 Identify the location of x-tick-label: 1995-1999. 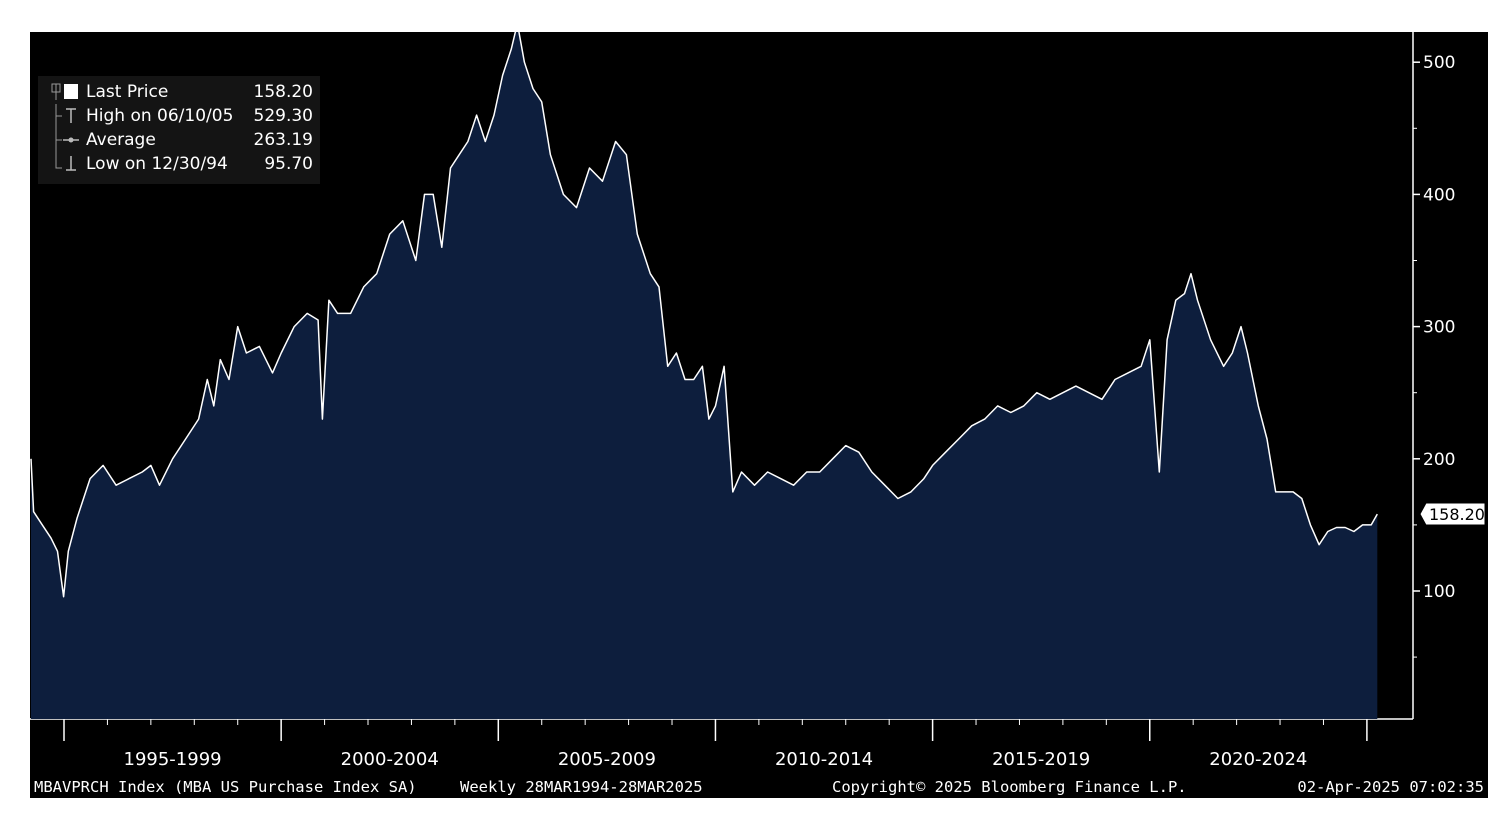
(173, 759).